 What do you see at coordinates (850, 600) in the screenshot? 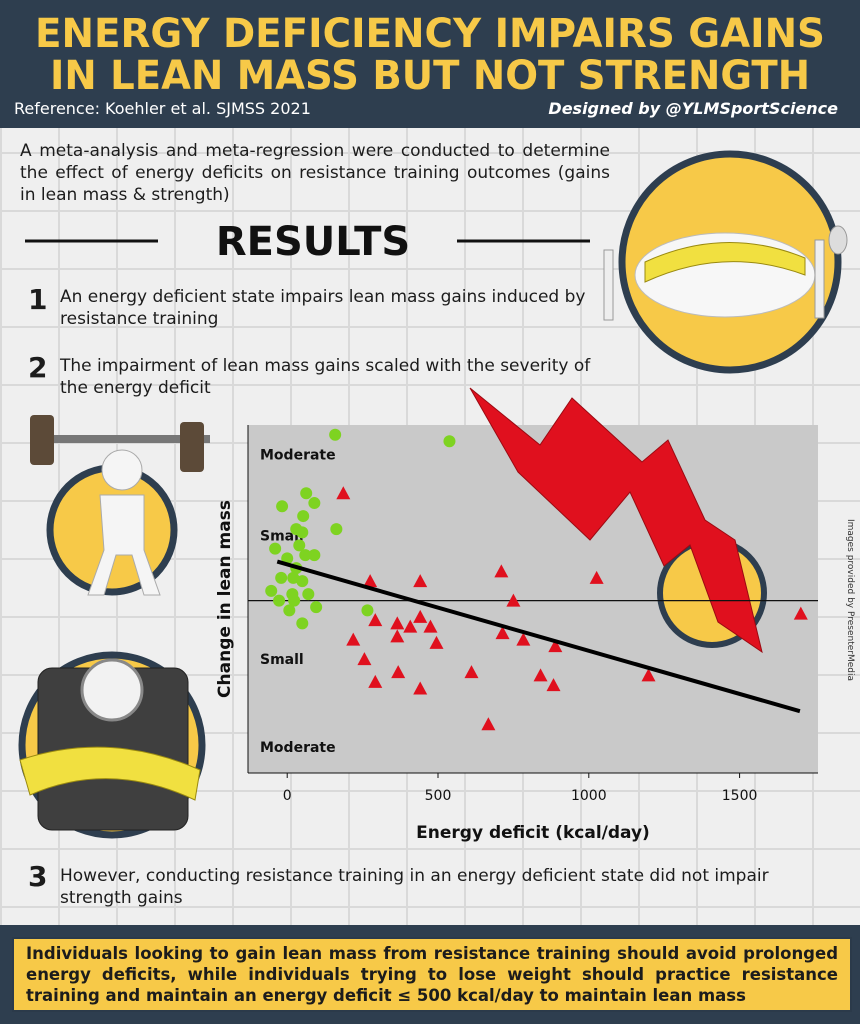
I see `image-credit: Images provided by PresenterMedia` at bounding box center [850, 600].